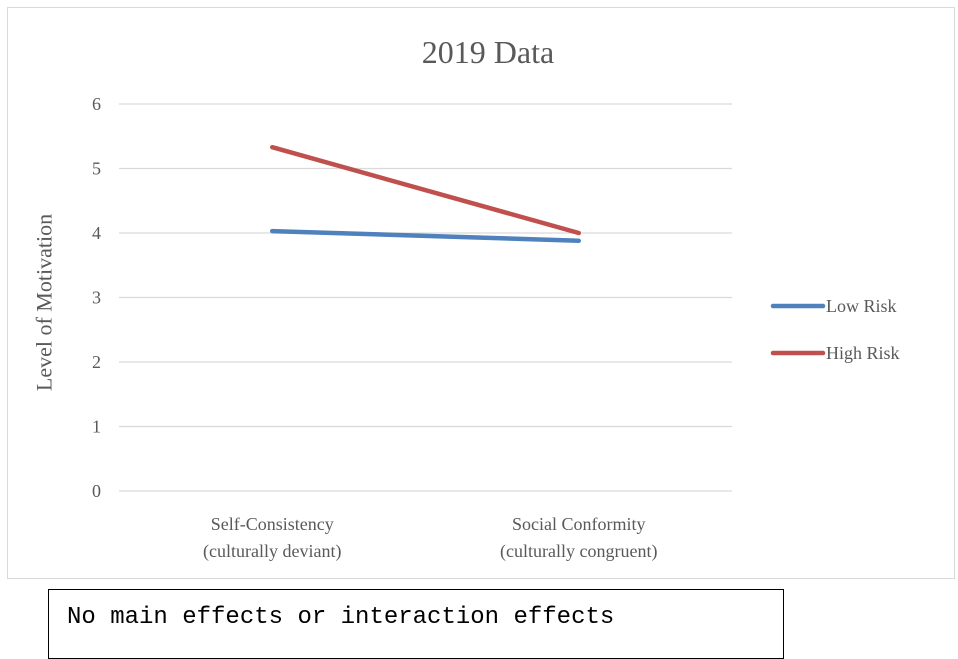 The height and width of the screenshot is (659, 958). Describe the element at coordinates (272, 524) in the screenshot. I see `x-category-label: Self-Consistency` at that location.